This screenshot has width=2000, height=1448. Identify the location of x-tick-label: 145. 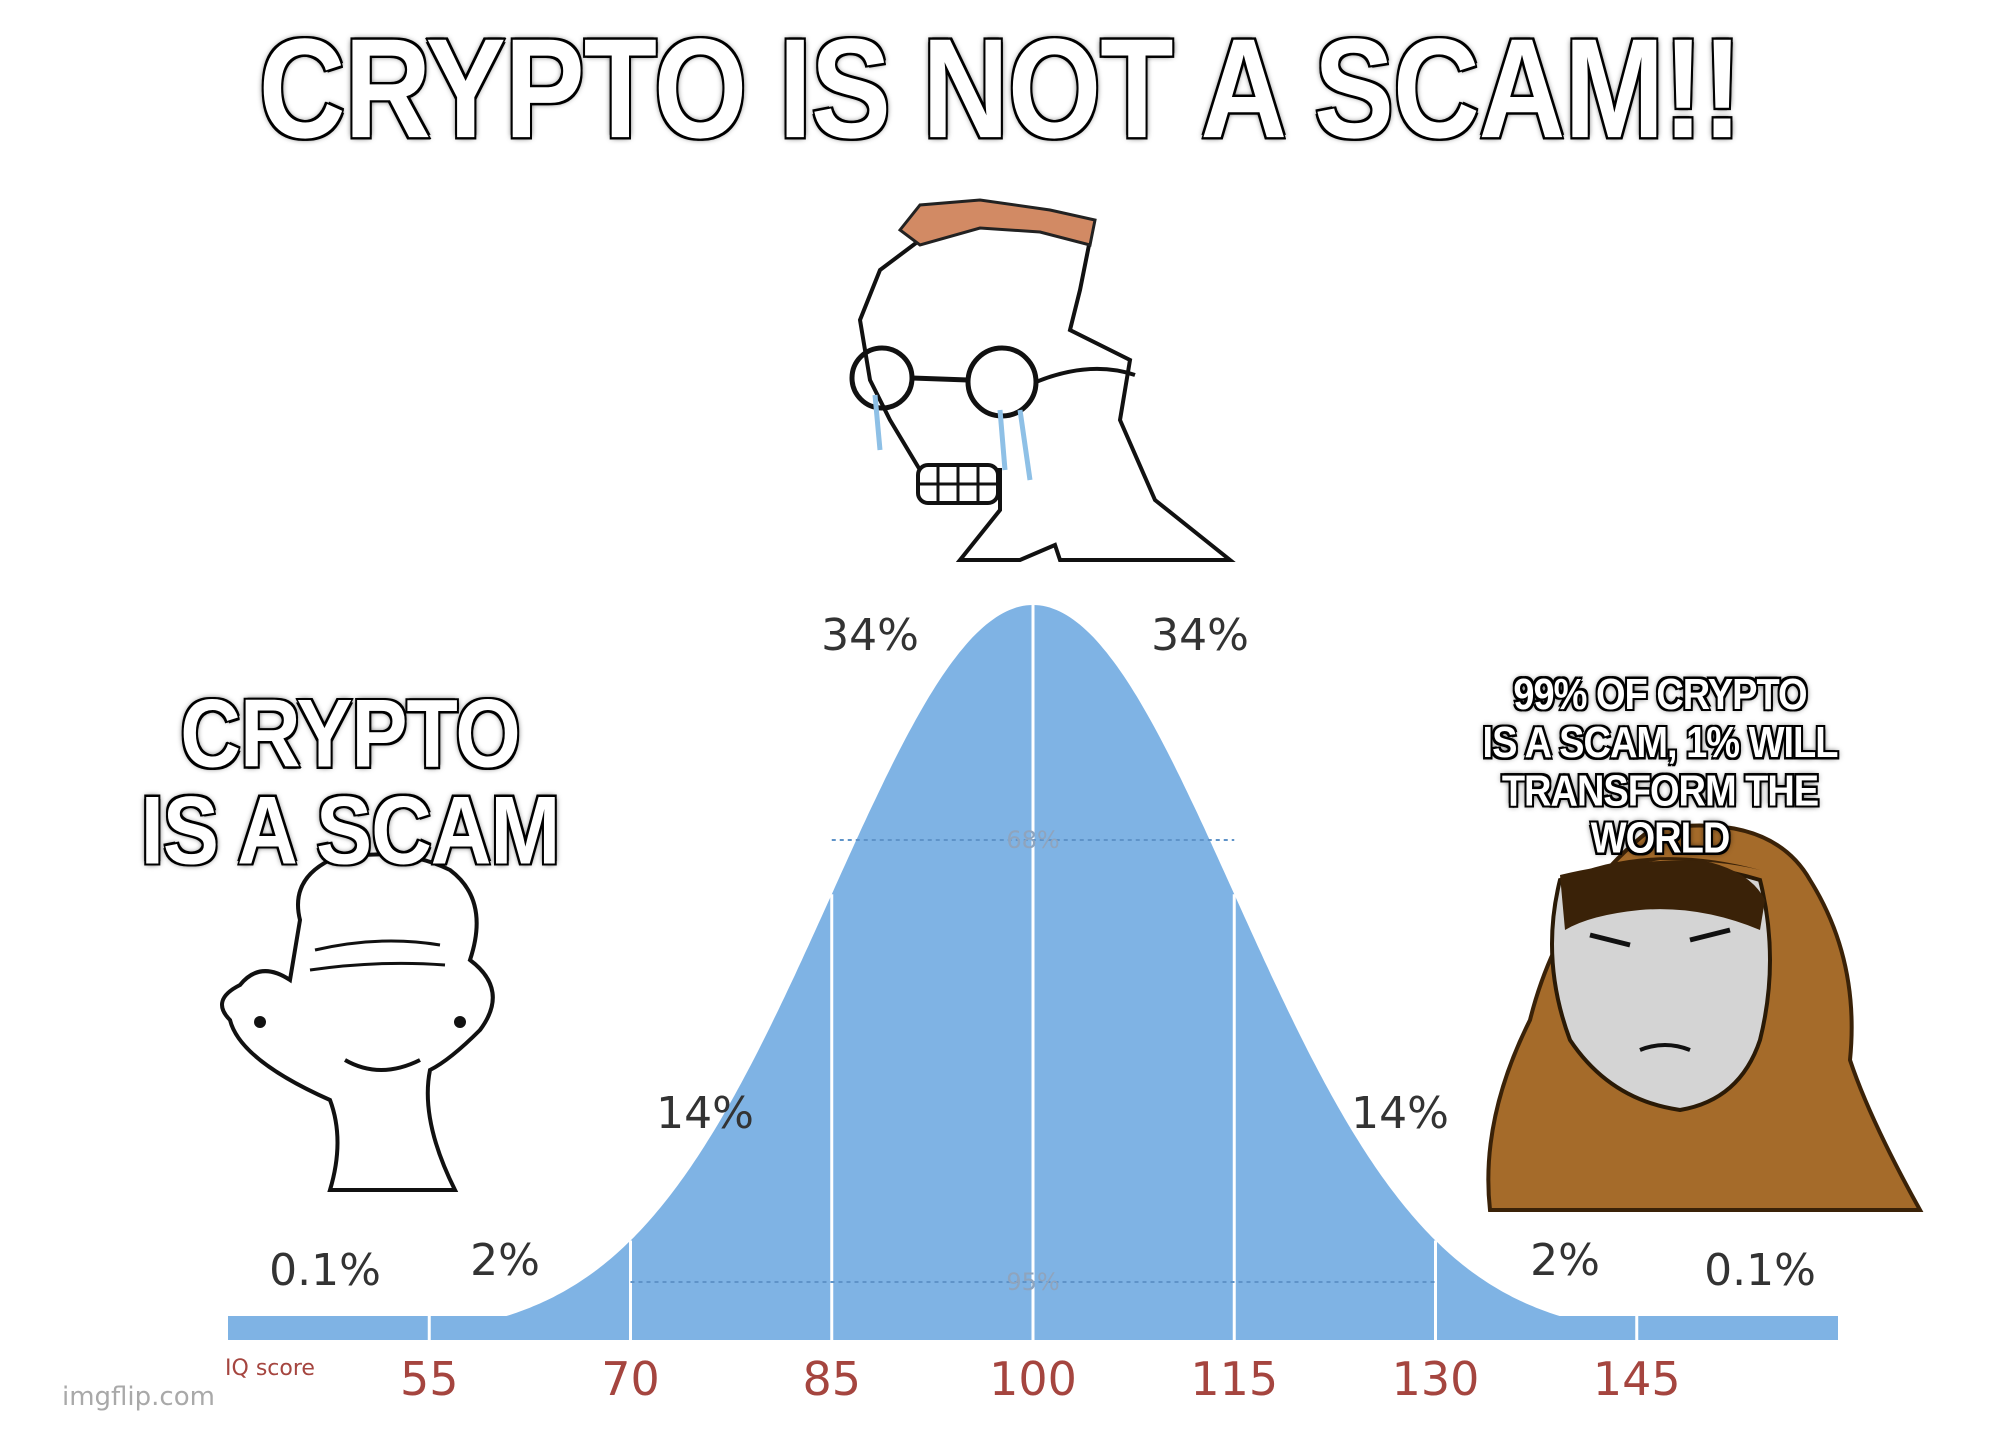
(1637, 1379).